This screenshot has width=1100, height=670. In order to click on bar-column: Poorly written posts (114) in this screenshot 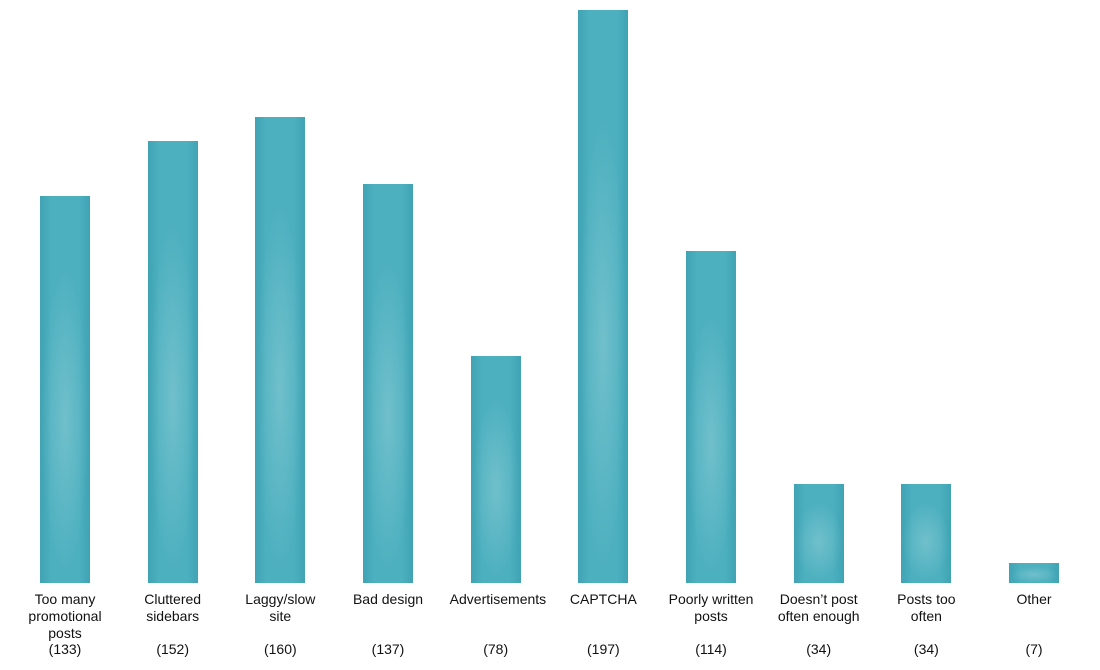, I will do `click(711, 335)`.